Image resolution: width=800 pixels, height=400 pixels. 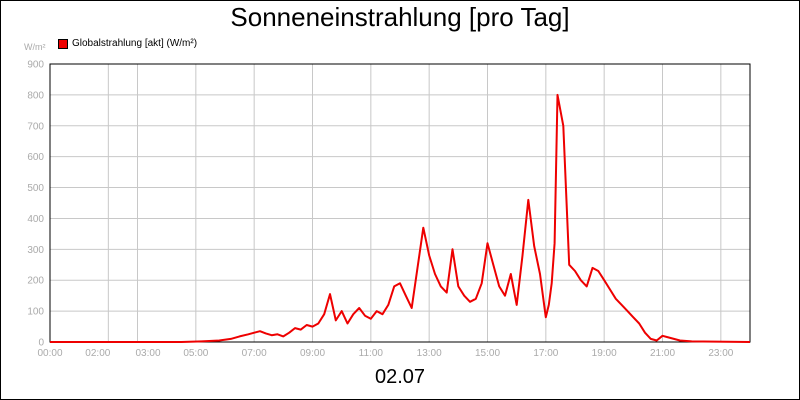 What do you see at coordinates (545, 353) in the screenshot?
I see `x-tick-label: 17:00` at bounding box center [545, 353].